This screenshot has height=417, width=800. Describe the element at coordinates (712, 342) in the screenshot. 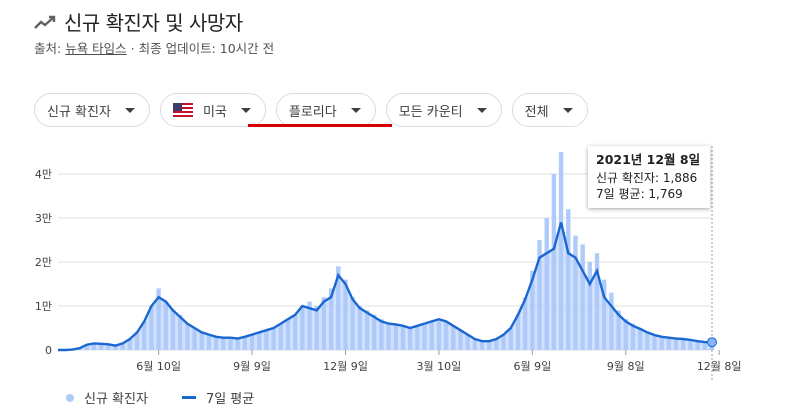

I see `hover-point` at that location.